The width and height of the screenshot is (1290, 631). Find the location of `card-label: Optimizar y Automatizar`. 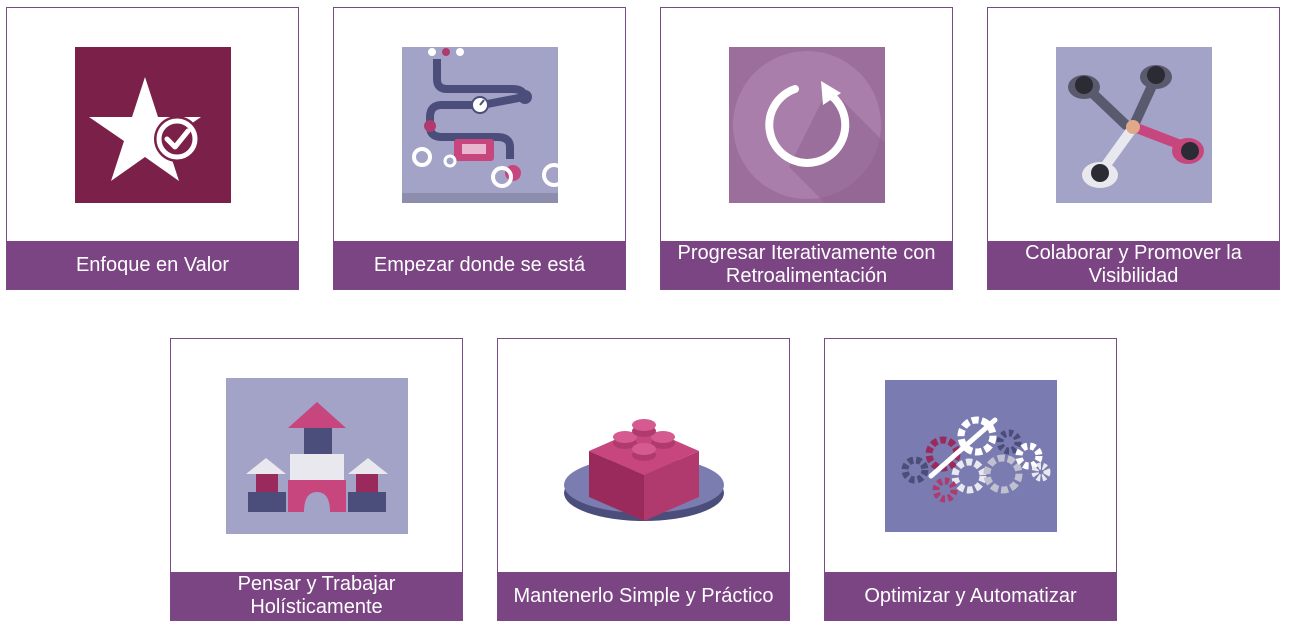

card-label: Optimizar y Automatizar is located at coordinates (970, 595).